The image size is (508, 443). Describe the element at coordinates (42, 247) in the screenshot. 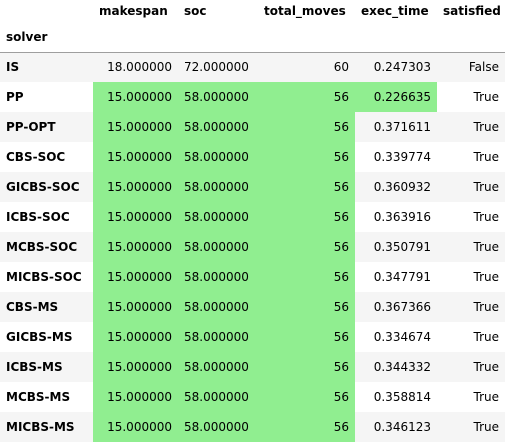

I see `row-index-solver: MCBS-SOC` at that location.